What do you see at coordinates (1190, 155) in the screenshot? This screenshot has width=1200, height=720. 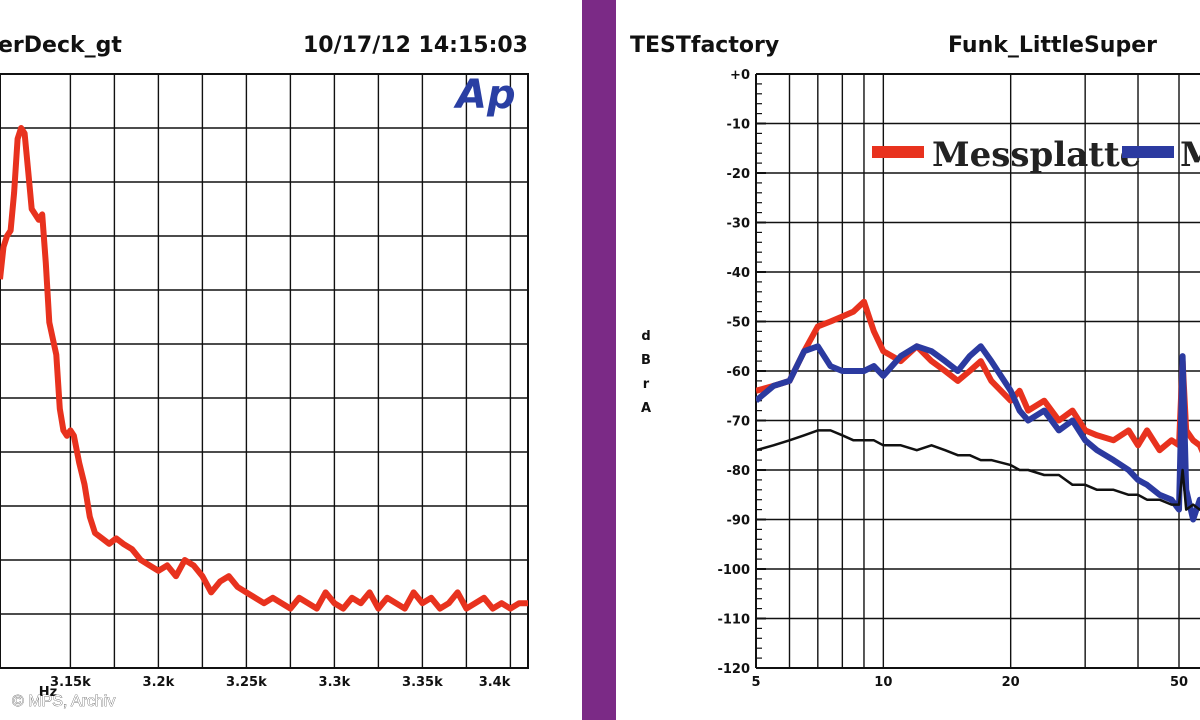 I see `legend-label-m: M` at bounding box center [1190, 155].